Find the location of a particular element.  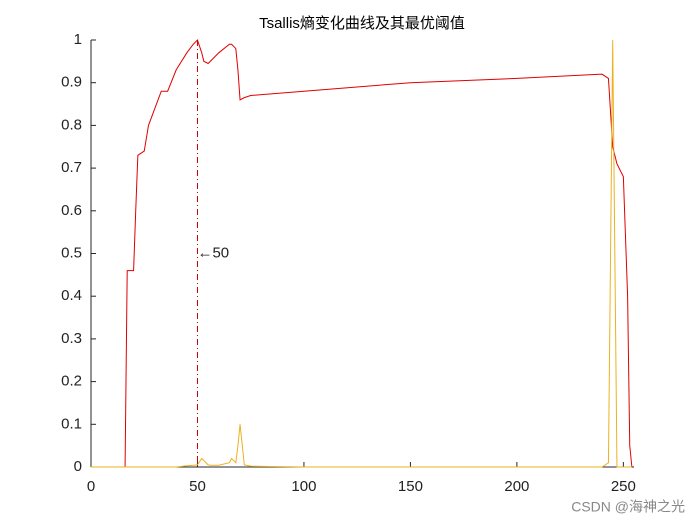

y-tick-label: 0.8 is located at coordinates (71, 124).